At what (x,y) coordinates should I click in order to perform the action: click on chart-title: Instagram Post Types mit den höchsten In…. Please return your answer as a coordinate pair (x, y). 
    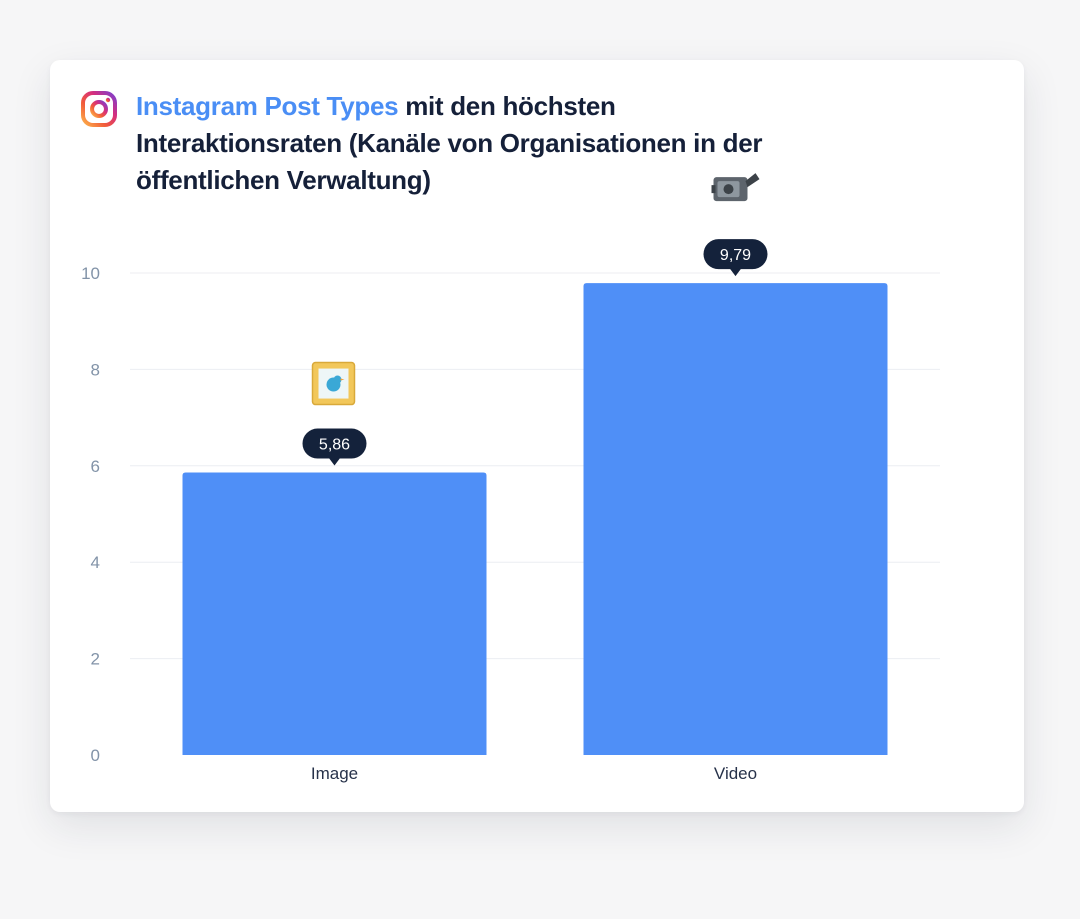
    Looking at the image, I should click on (458, 143).